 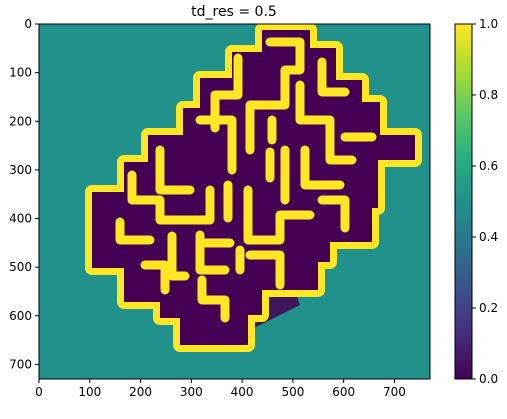 I want to click on colorbar-tick-label: 0.8, so click(x=488, y=95).